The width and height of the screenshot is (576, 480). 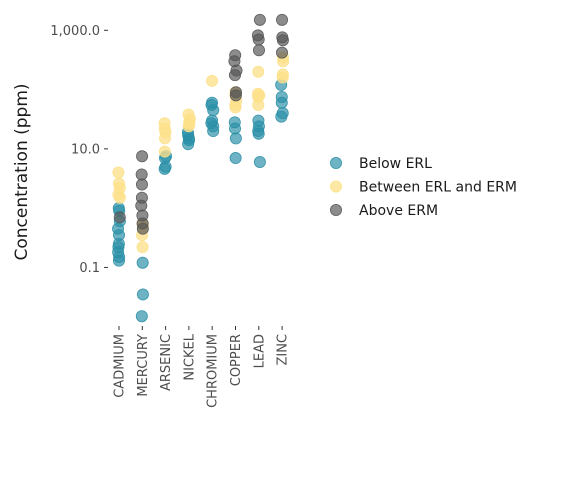 I want to click on x-tick-label-cadmium: CADMIUM, so click(x=120, y=366).